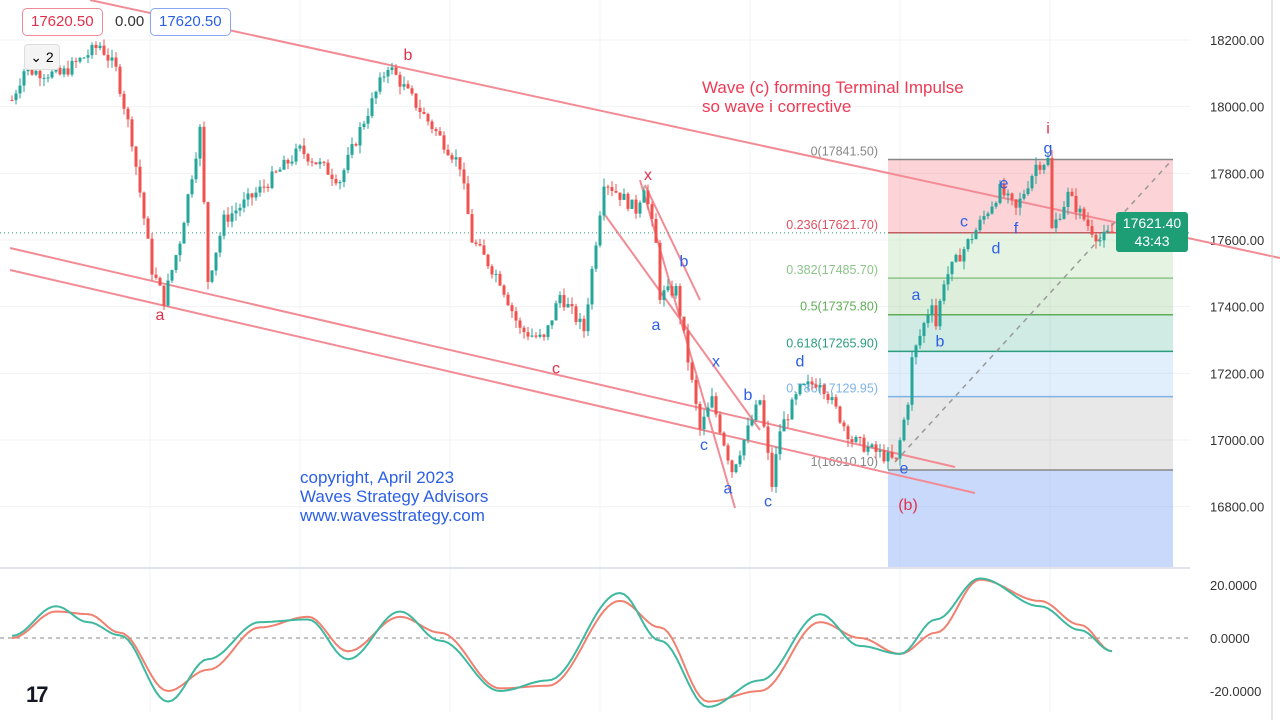 This screenshot has width=1280, height=720. What do you see at coordinates (1237, 440) in the screenshot?
I see `price-axis-label: 17000.00` at bounding box center [1237, 440].